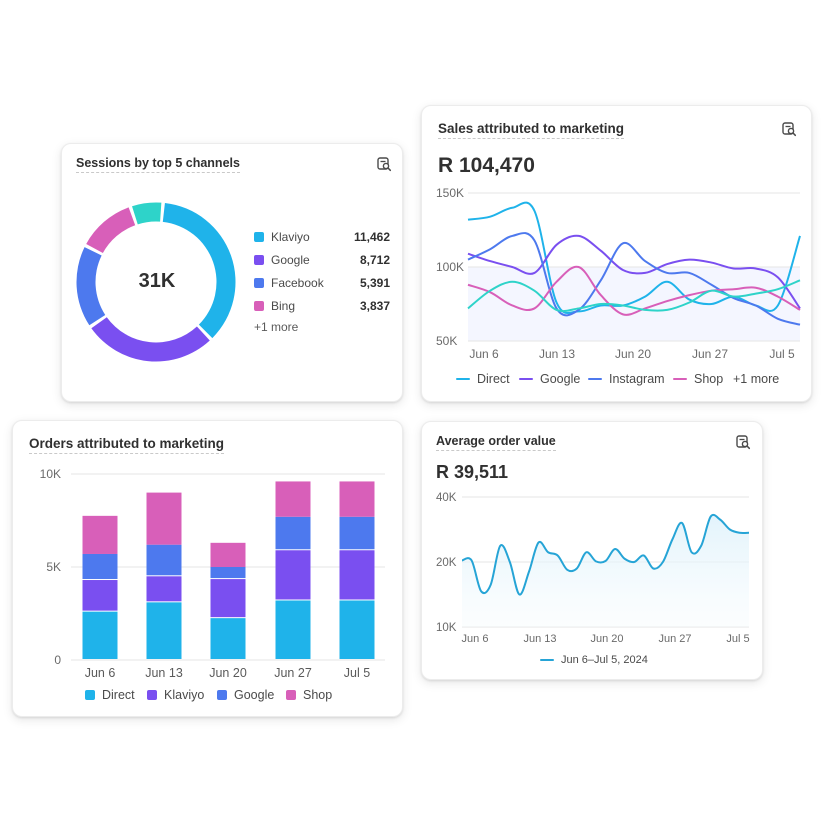 This screenshot has width=824, height=824. What do you see at coordinates (50, 474) in the screenshot?
I see `y-tick-label: 10K` at bounding box center [50, 474].